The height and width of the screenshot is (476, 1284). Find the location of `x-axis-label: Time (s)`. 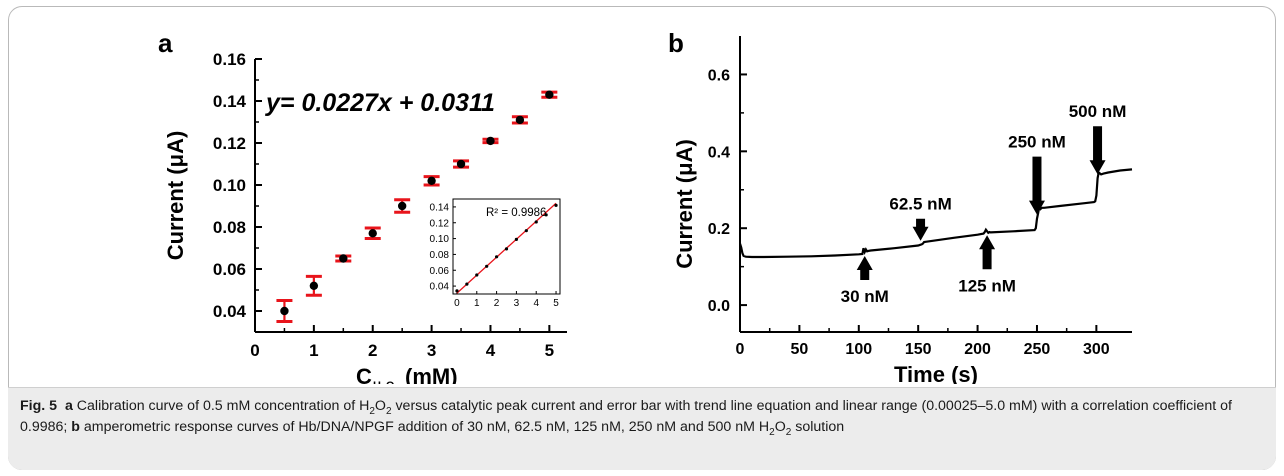

x-axis-label: Time (s) is located at coordinates (936, 373).